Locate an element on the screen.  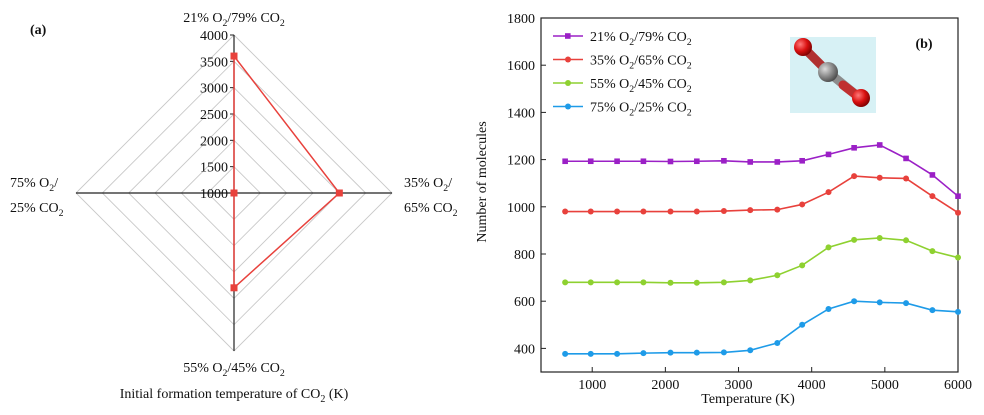
x-tick-label: 1000 is located at coordinates (592, 385).